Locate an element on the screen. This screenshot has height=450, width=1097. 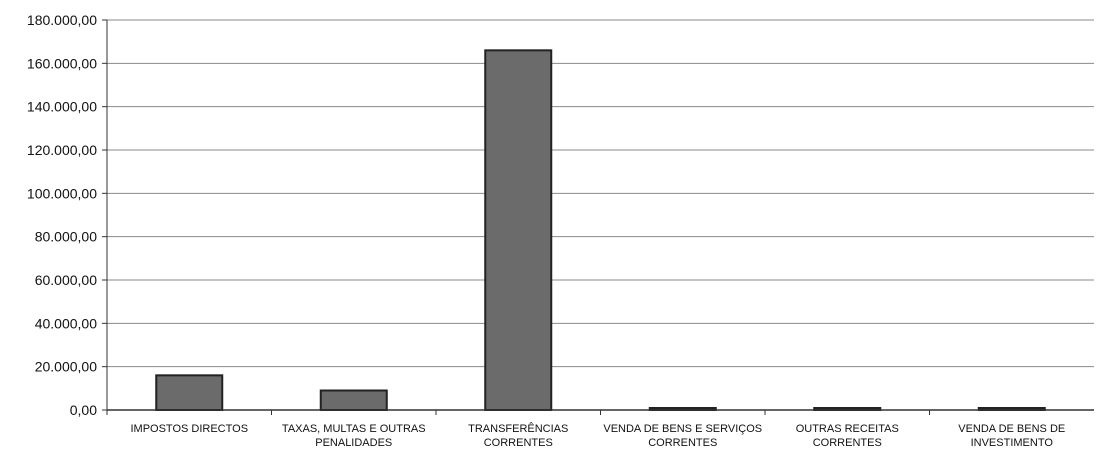
x-category-label-line: TRANSFERÊNCIAS is located at coordinates (518, 428).